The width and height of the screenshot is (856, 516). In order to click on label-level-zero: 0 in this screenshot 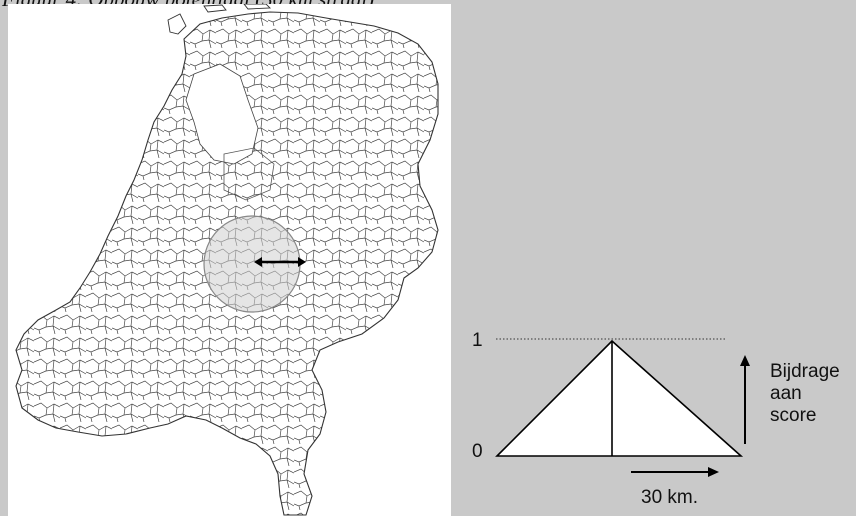, I will do `click(477, 451)`.